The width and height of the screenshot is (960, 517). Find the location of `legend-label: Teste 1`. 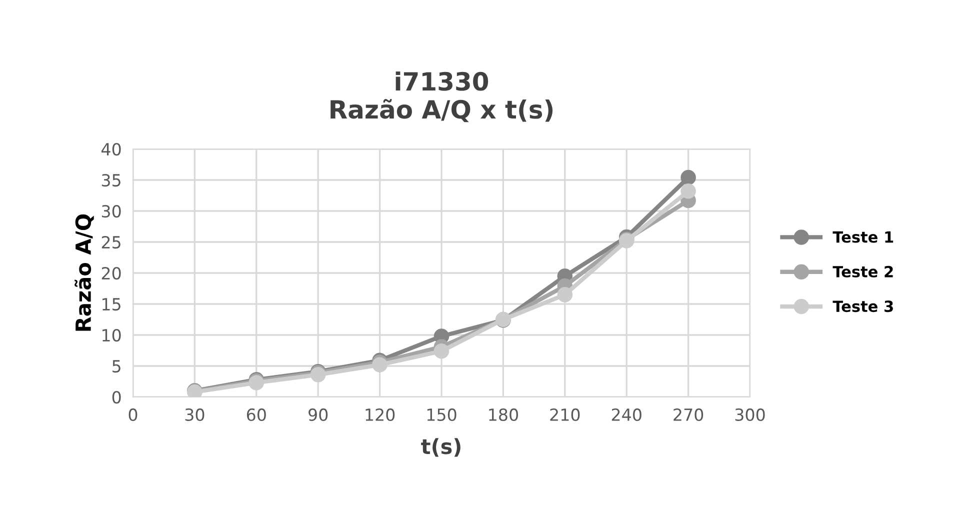

legend-label: Teste 1 is located at coordinates (863, 237).